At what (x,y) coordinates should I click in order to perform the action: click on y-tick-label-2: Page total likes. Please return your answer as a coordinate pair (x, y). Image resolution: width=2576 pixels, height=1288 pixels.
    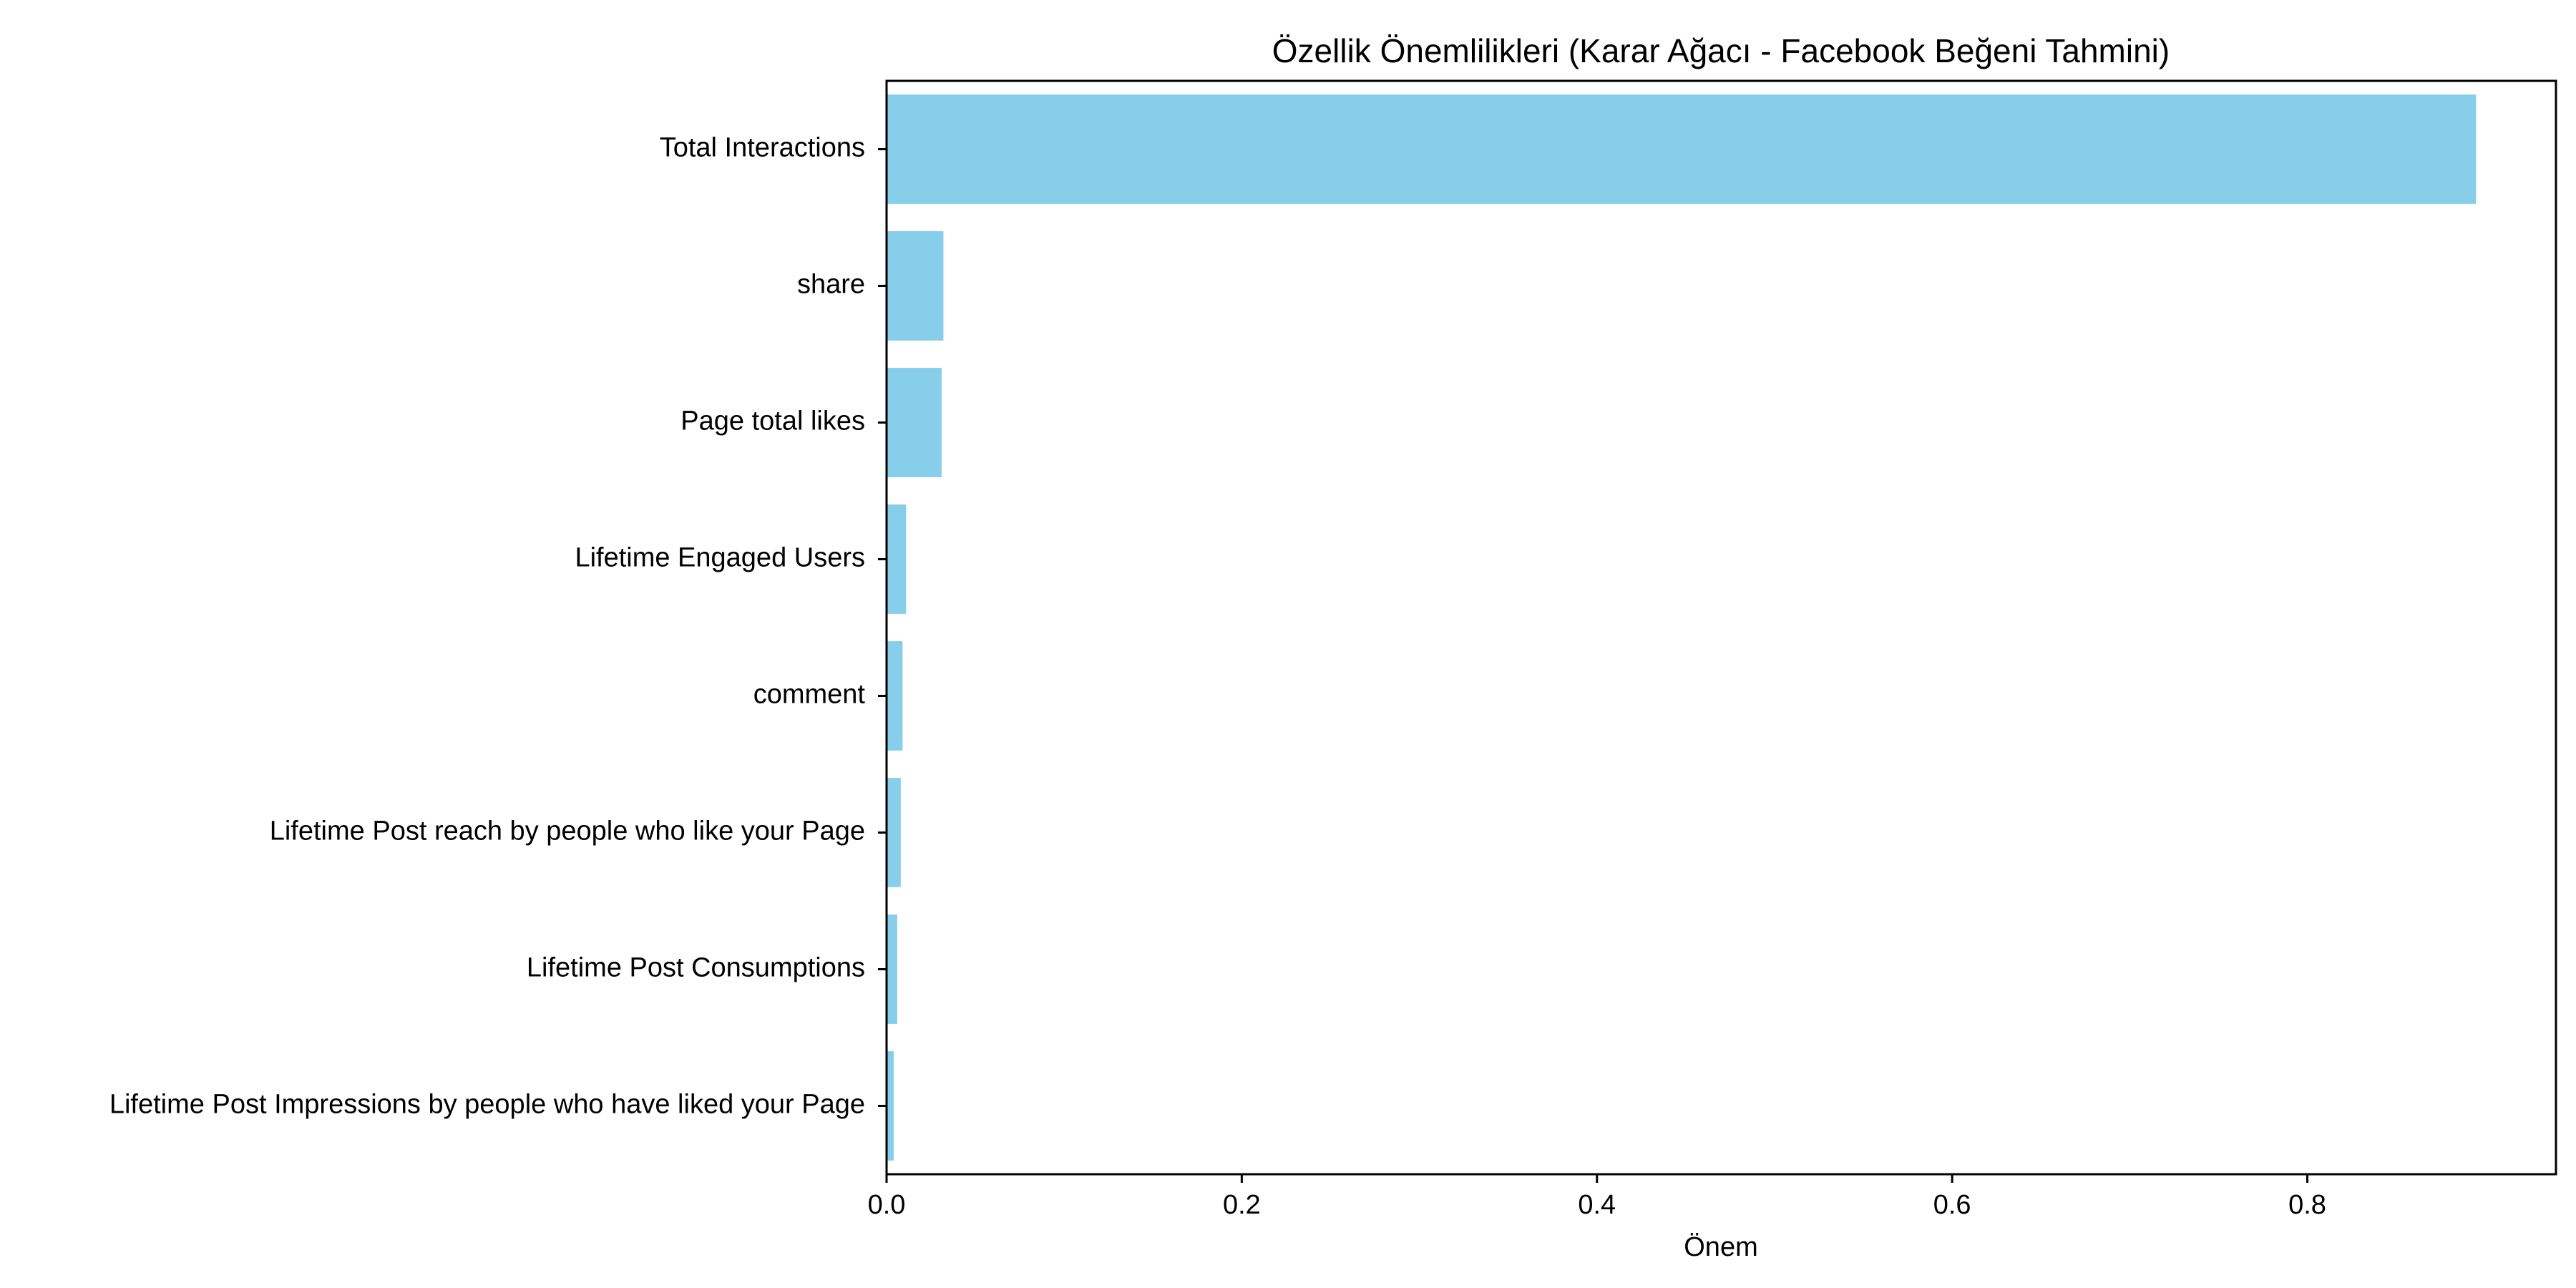
    Looking at the image, I should click on (772, 421).